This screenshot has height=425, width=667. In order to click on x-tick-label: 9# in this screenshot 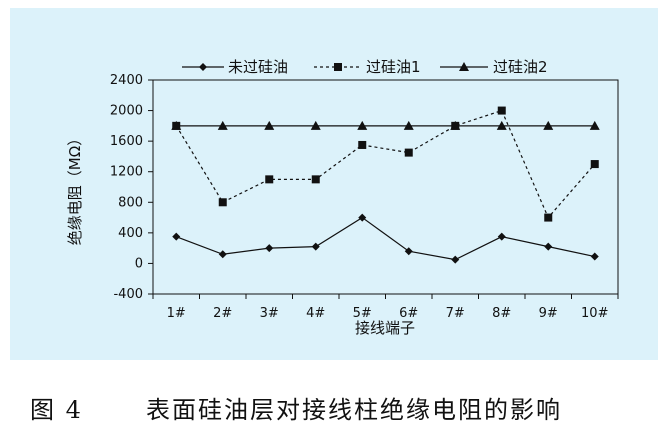, I will do `click(548, 313)`.